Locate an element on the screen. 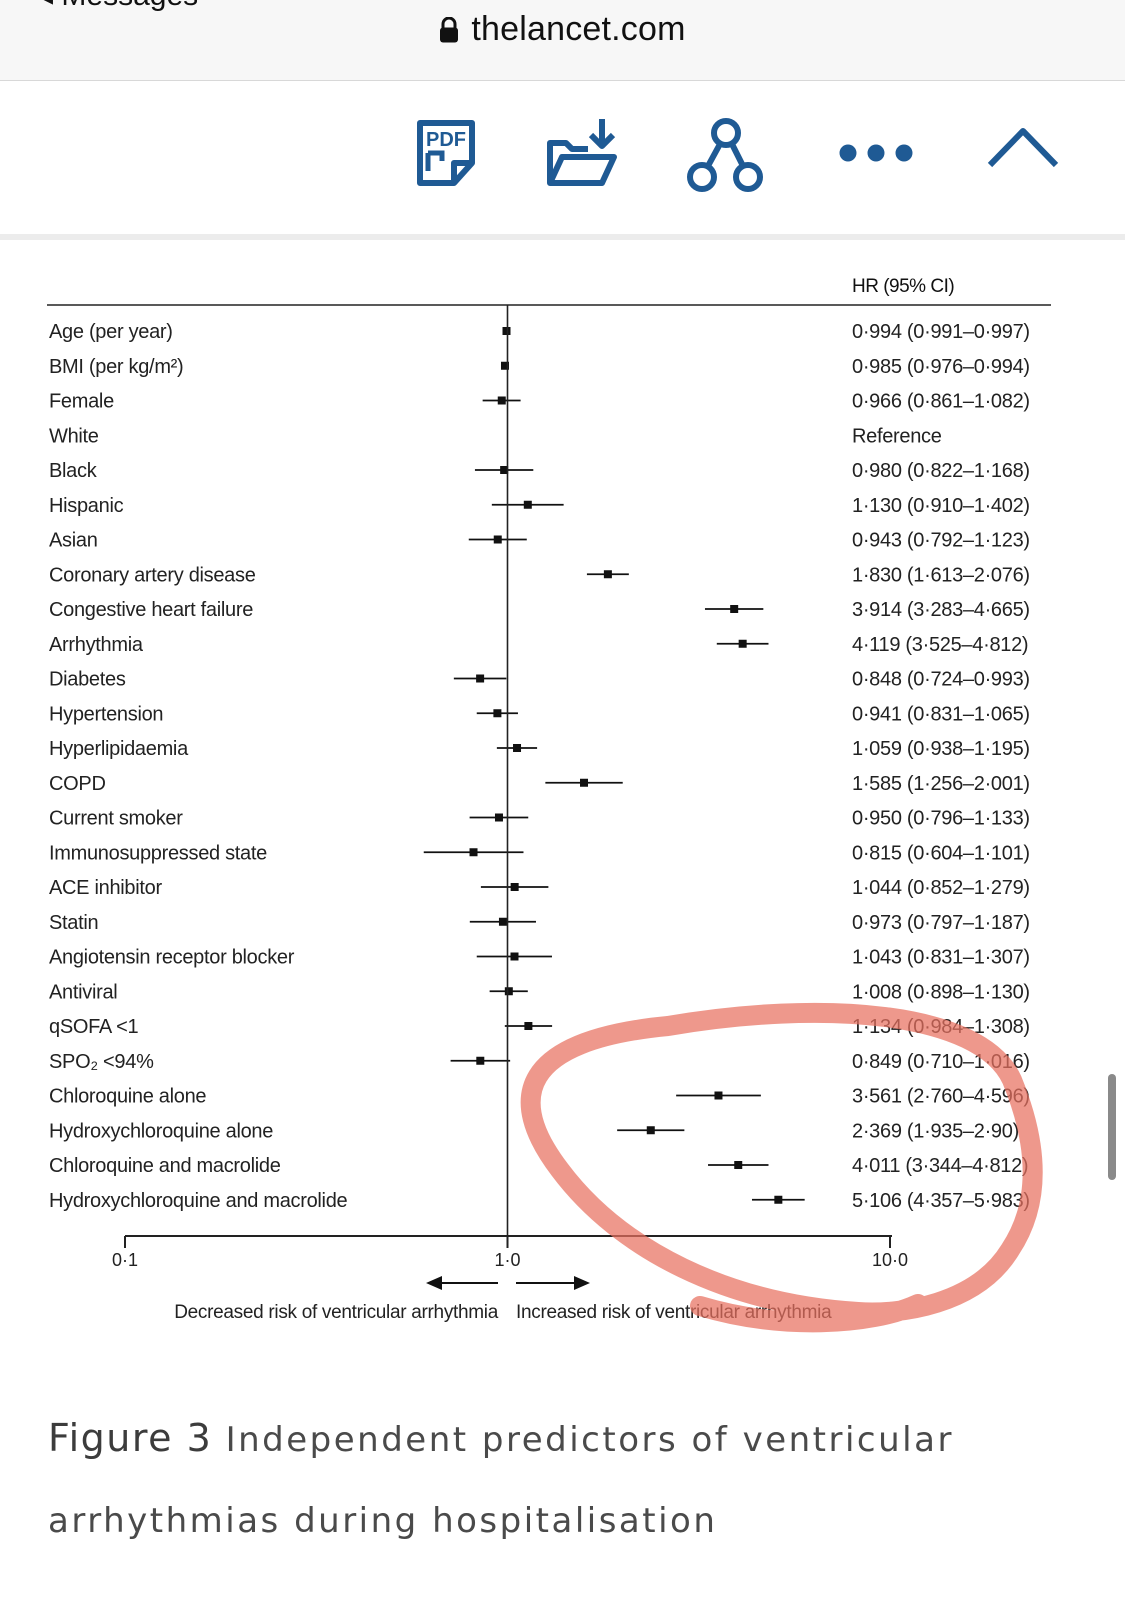  row-label: Diabetes is located at coordinates (87, 680).